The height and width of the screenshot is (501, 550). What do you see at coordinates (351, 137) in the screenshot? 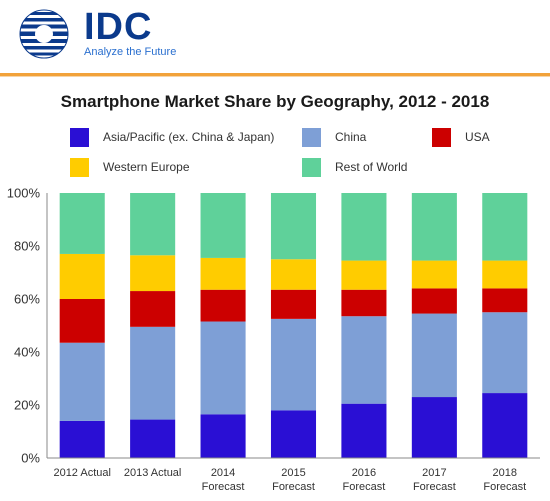
I see `legend-label: China` at bounding box center [351, 137].